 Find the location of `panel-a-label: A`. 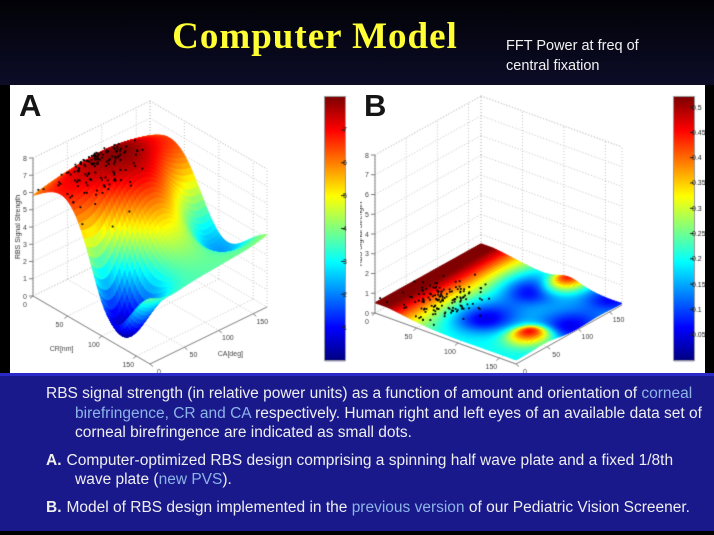

panel-a-label: A is located at coordinates (30, 105).